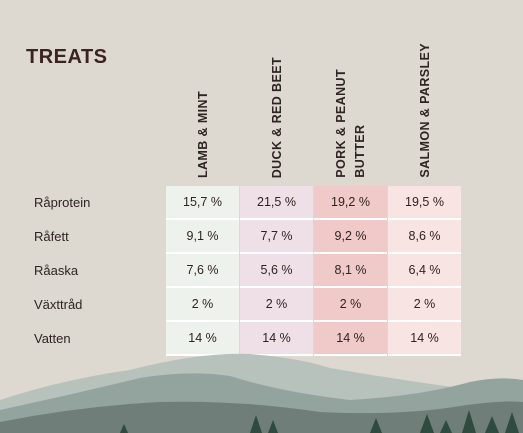 This screenshot has height=433, width=523. I want to click on column-header-label: PORK & PEANUT BUTTER, so click(350, 123).